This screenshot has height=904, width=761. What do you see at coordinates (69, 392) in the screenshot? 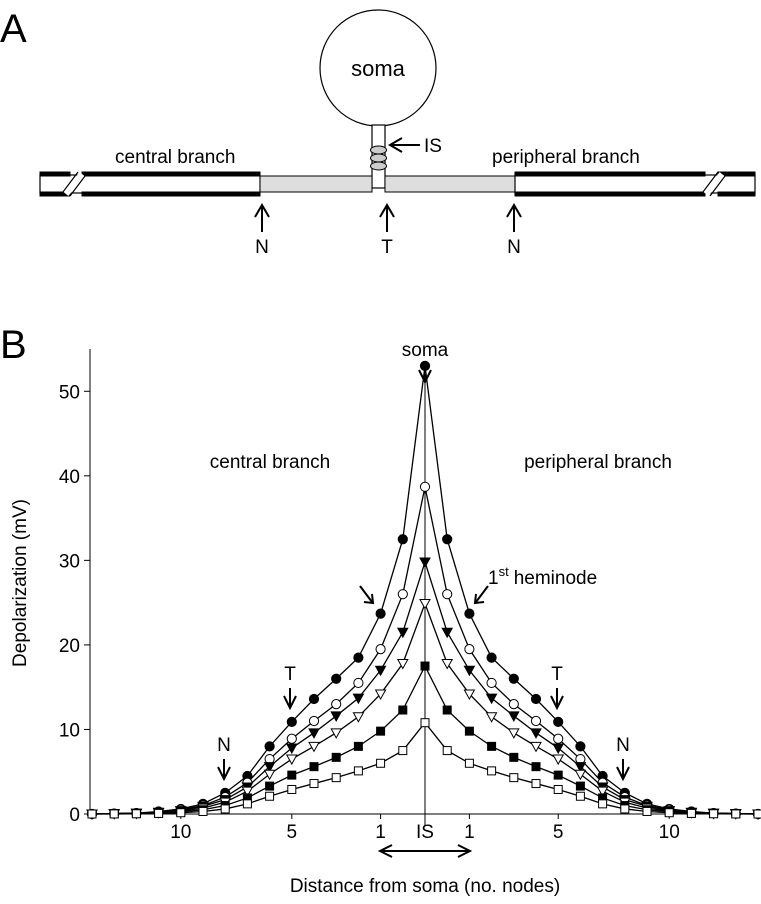
I see `y-tick-label: 50` at bounding box center [69, 392].